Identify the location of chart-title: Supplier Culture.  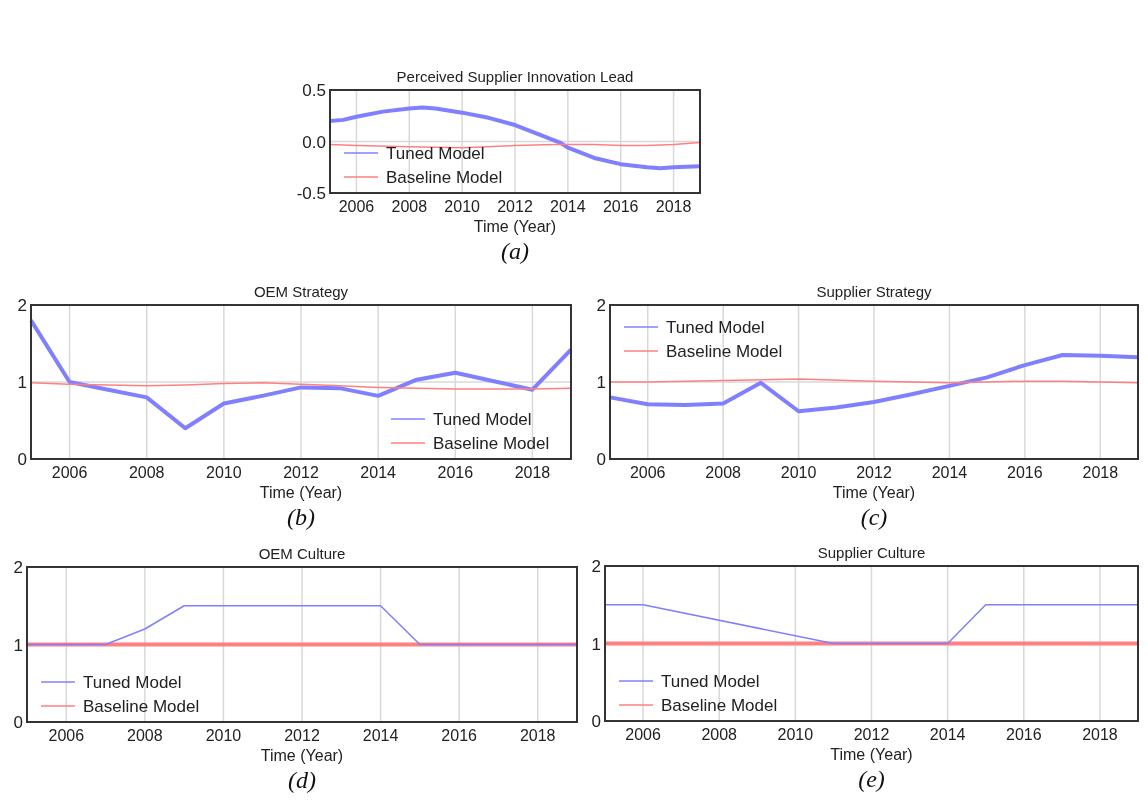
(871, 552).